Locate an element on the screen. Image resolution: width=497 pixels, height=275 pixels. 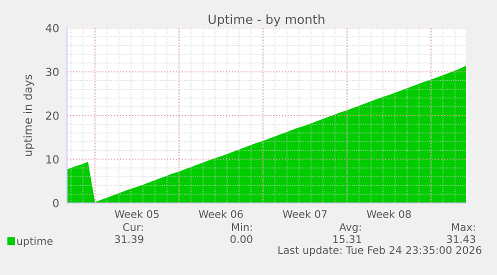
y-tick-label: 0 is located at coordinates (56, 203).